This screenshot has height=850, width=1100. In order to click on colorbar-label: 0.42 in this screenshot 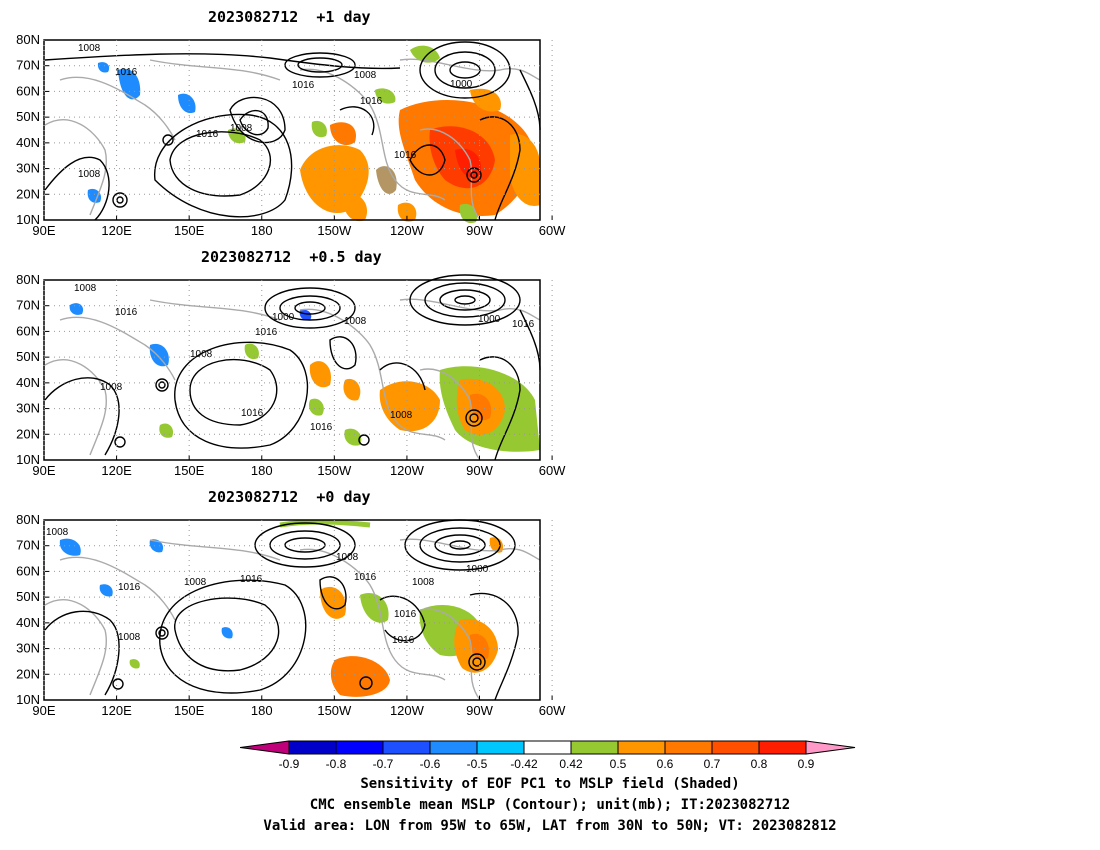, I will do `click(571, 763)`.